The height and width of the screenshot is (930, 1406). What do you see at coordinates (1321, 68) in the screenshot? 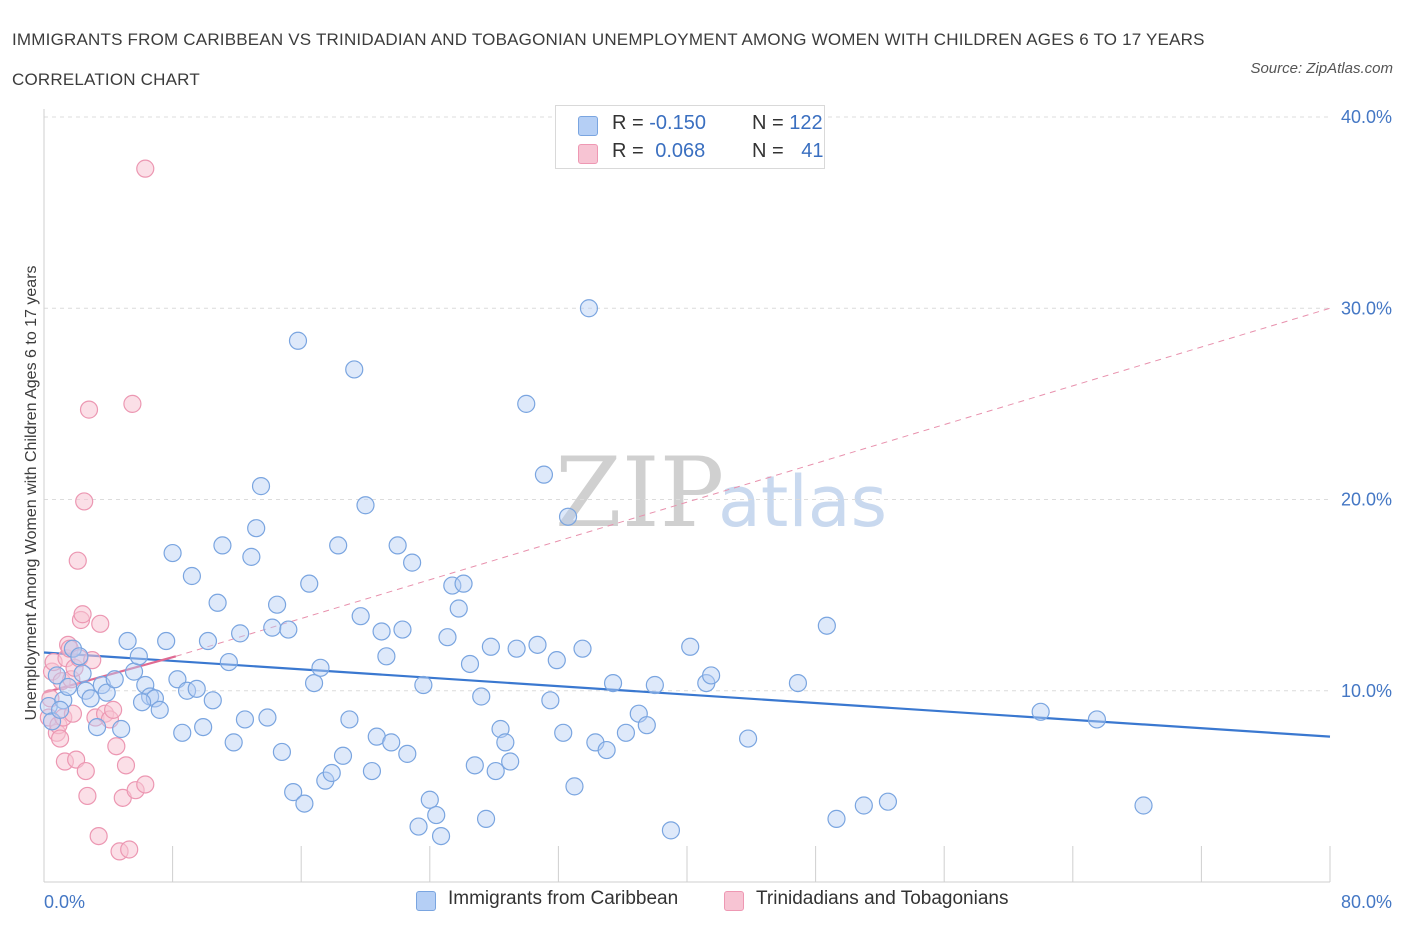
I see `source-label: Source: ZipAtlas.com` at bounding box center [1321, 68].